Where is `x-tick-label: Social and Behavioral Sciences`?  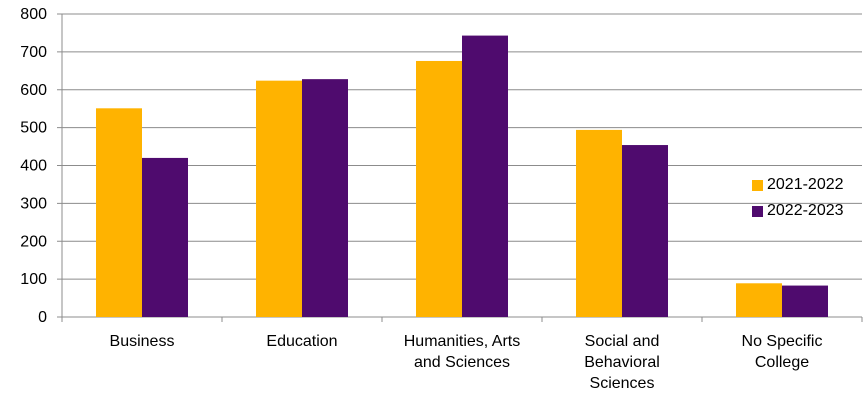 x-tick-label: Social and Behavioral Sciences is located at coordinates (622, 362).